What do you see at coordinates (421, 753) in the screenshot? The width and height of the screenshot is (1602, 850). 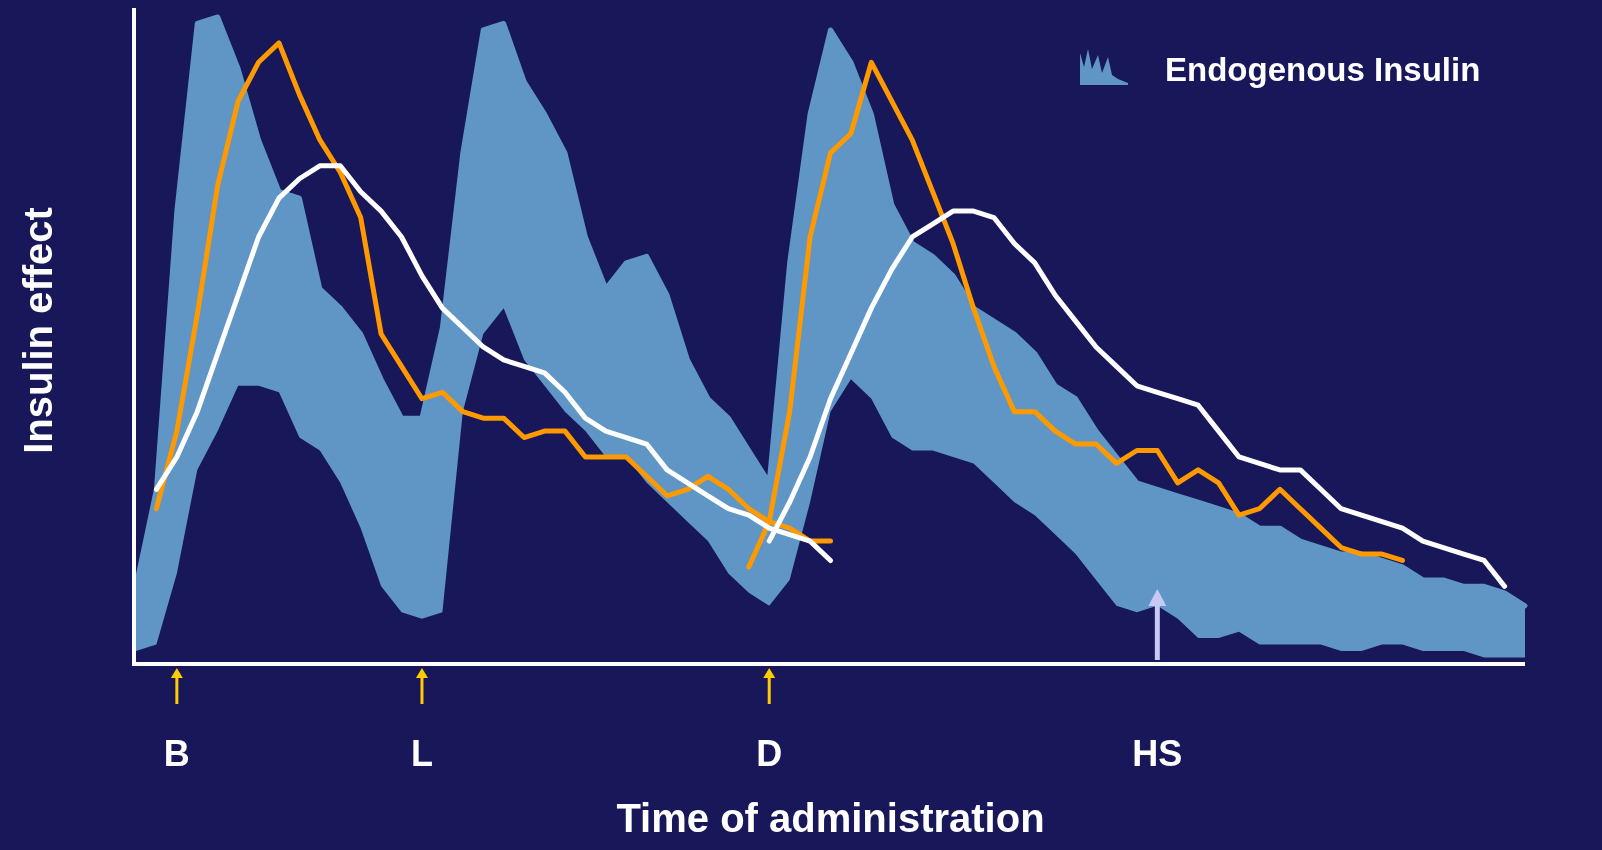 I see `x-tick-label: L` at bounding box center [421, 753].